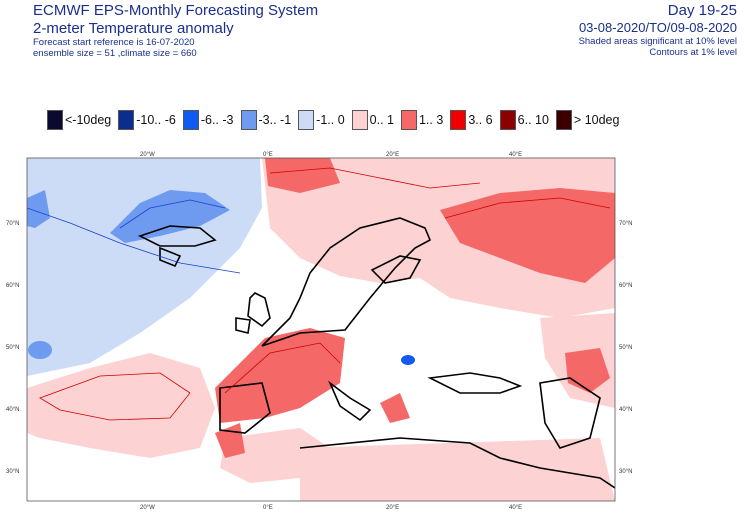  I want to click on ensemble-info-text: ensemble size = 51 ,climate size = 660, so click(115, 53).